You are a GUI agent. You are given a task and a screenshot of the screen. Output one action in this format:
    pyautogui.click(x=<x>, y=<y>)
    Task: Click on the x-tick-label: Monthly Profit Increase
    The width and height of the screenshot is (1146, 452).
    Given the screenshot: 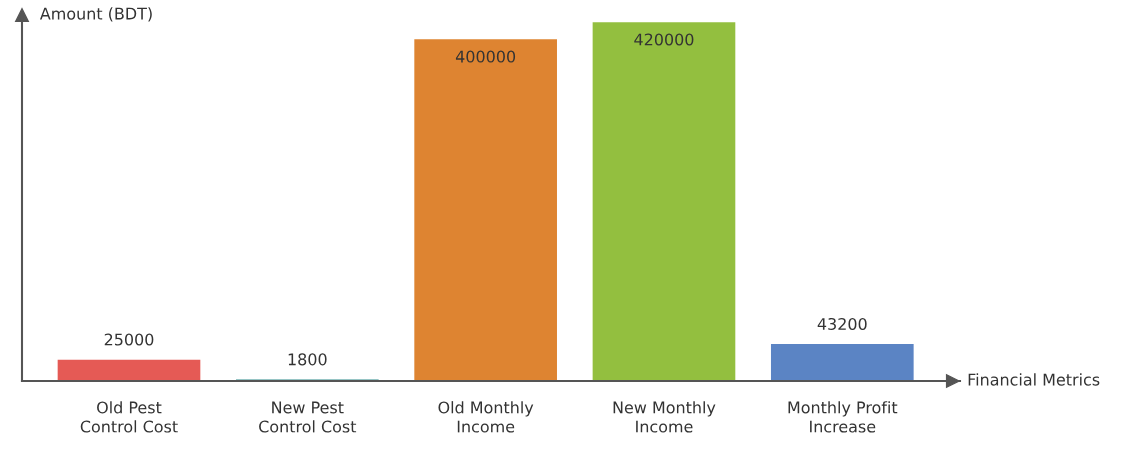 What is the action you would take?
    pyautogui.click(x=843, y=417)
    